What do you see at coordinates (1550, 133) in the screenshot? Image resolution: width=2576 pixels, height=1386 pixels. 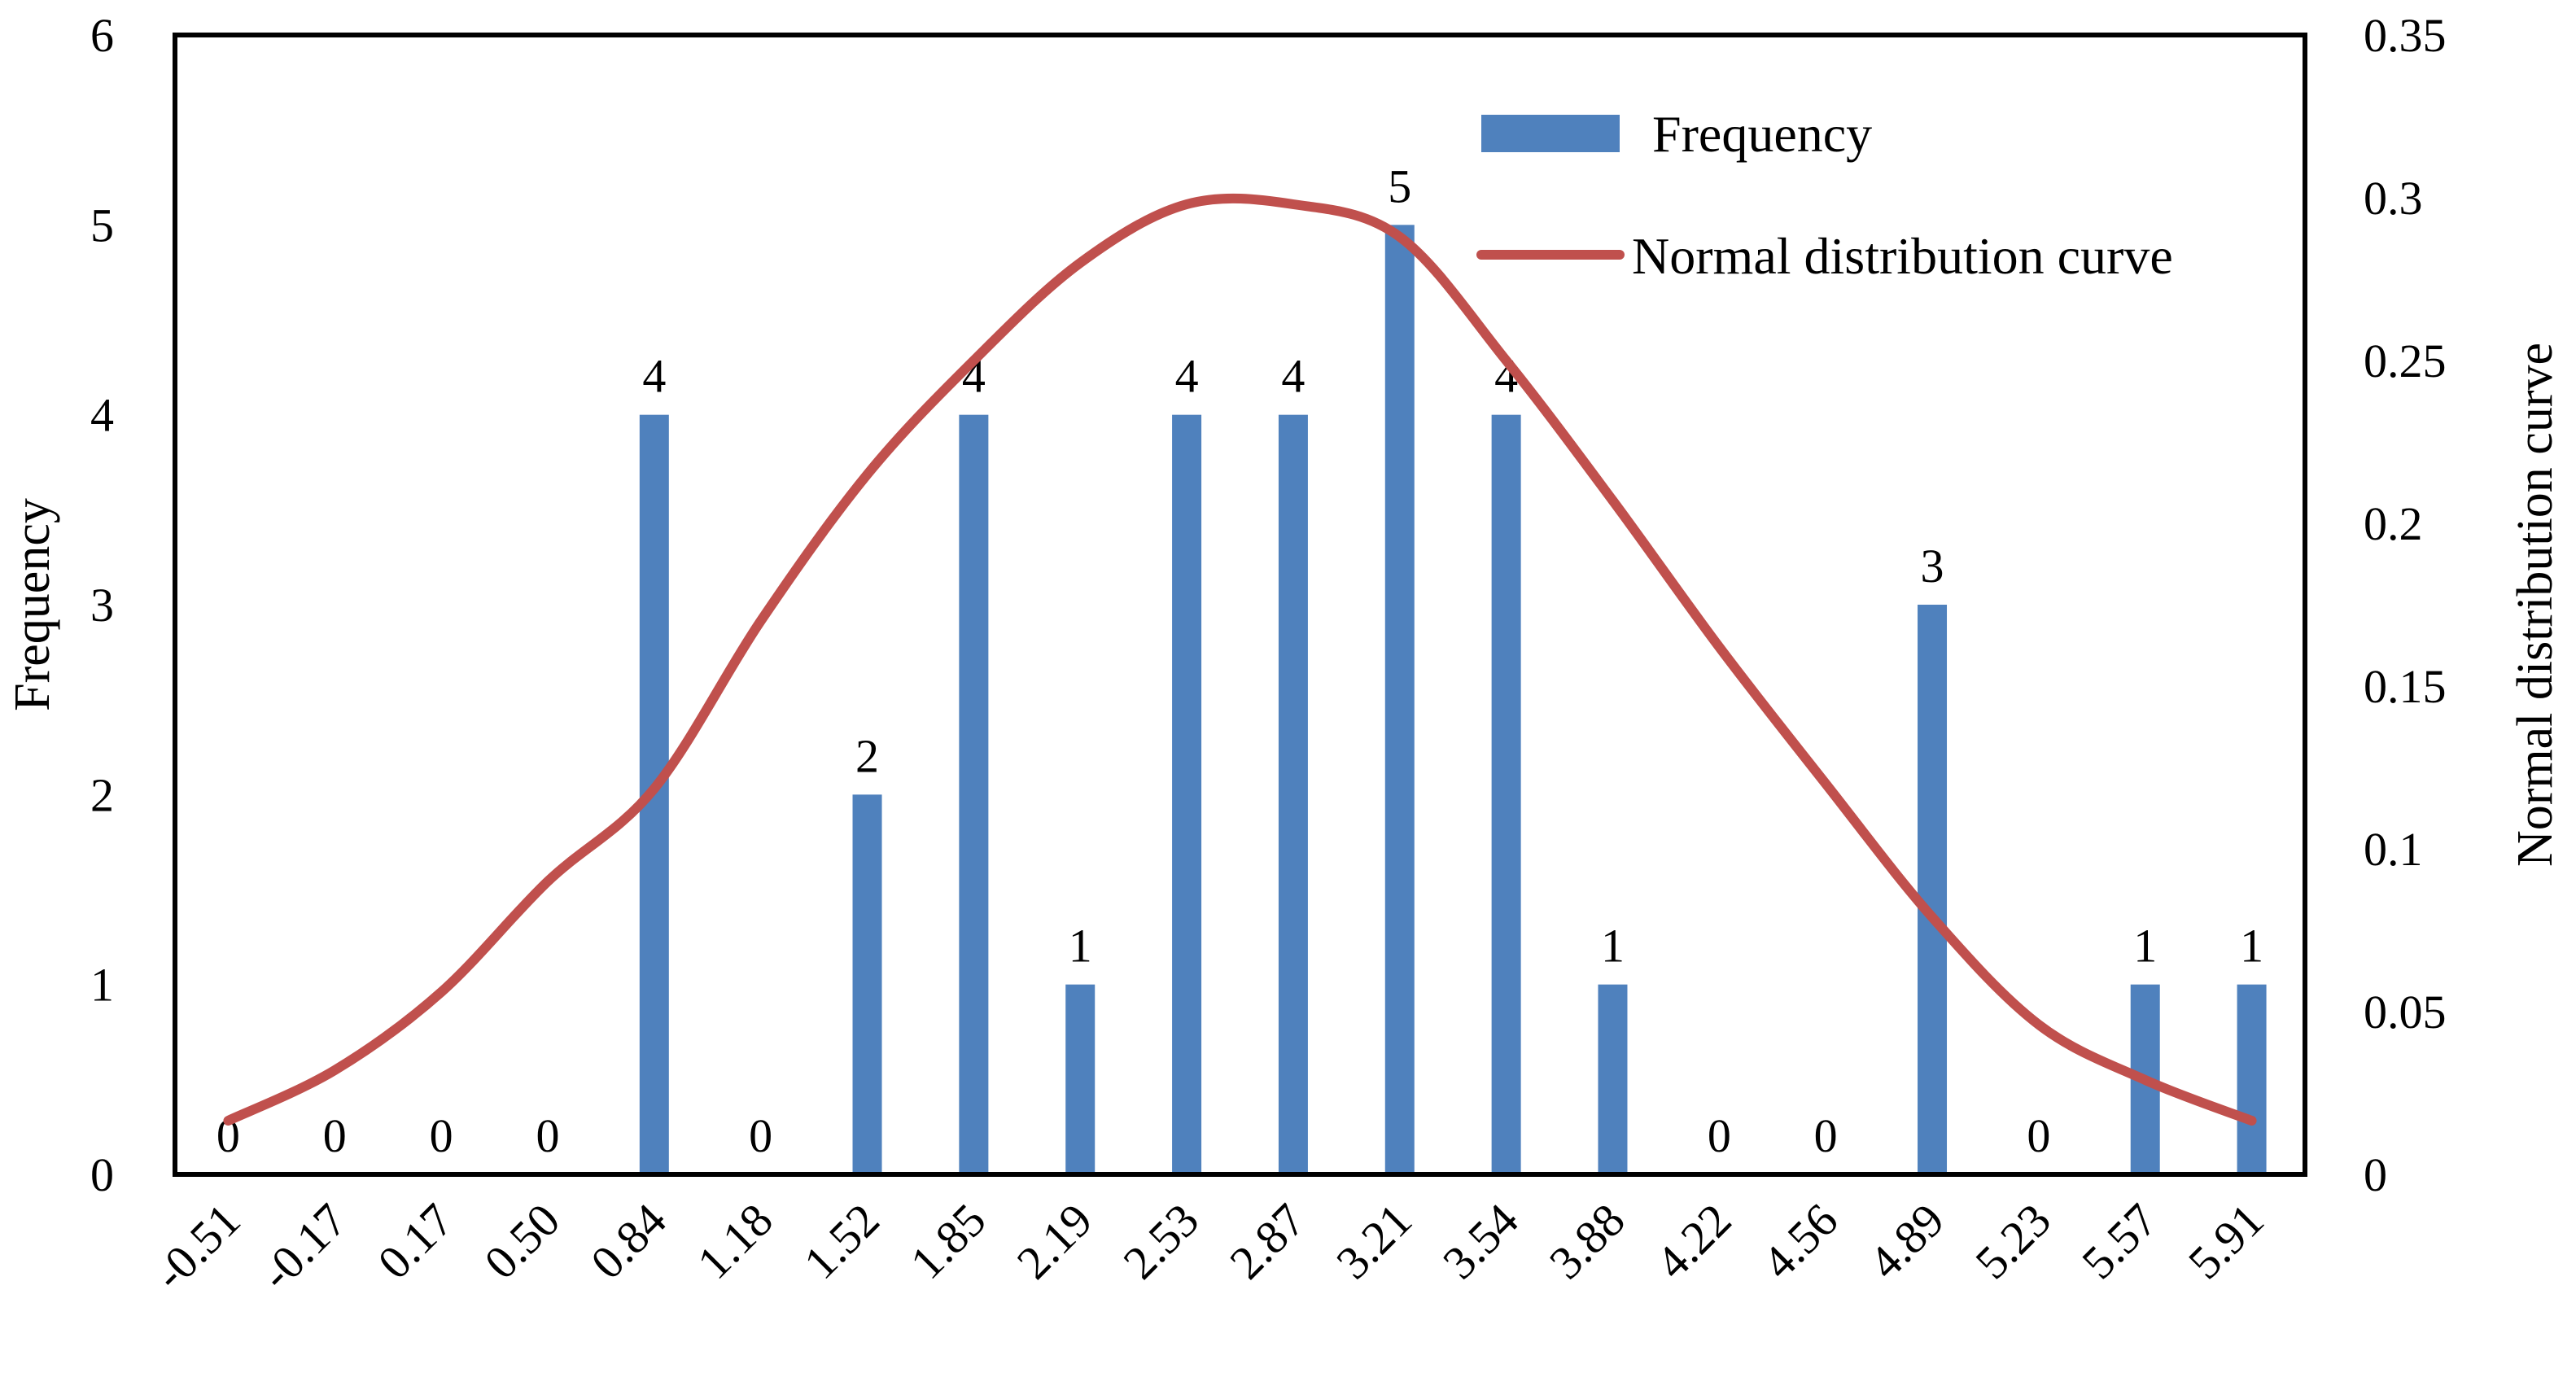 I see `legend-frequency-swatch` at bounding box center [1550, 133].